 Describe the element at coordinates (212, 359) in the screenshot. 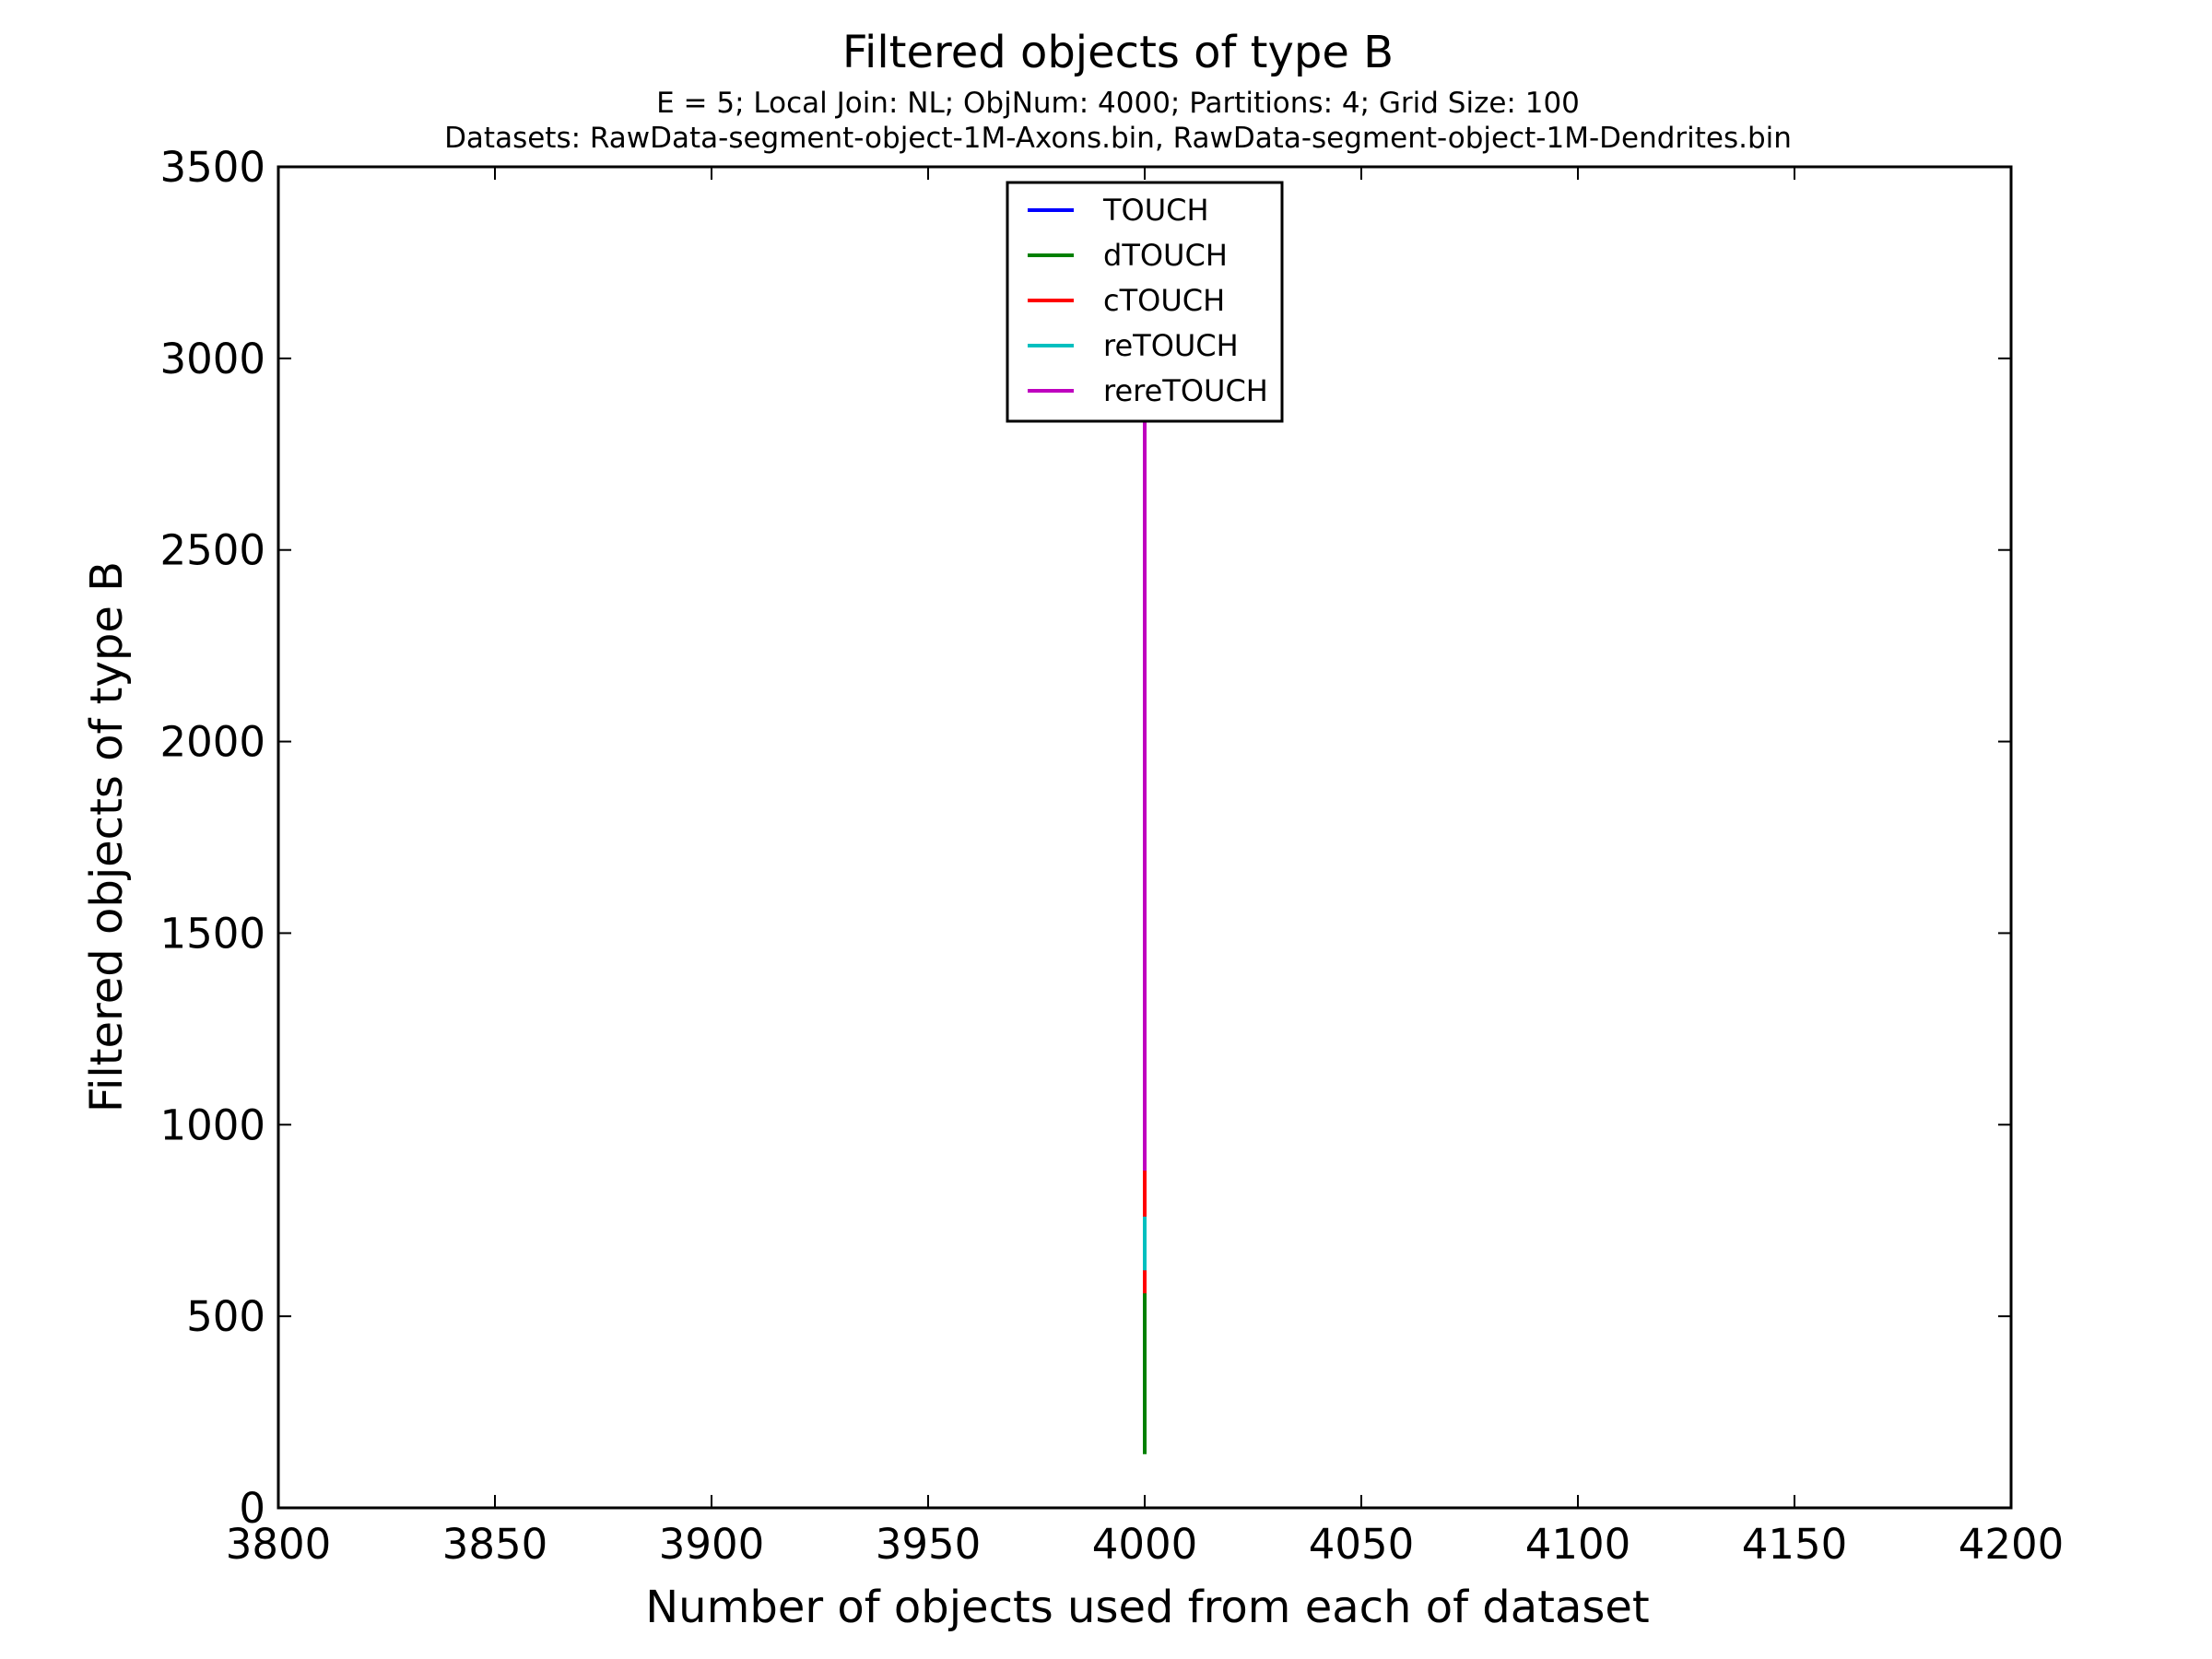

I see `y-tick-label: 3000` at that location.